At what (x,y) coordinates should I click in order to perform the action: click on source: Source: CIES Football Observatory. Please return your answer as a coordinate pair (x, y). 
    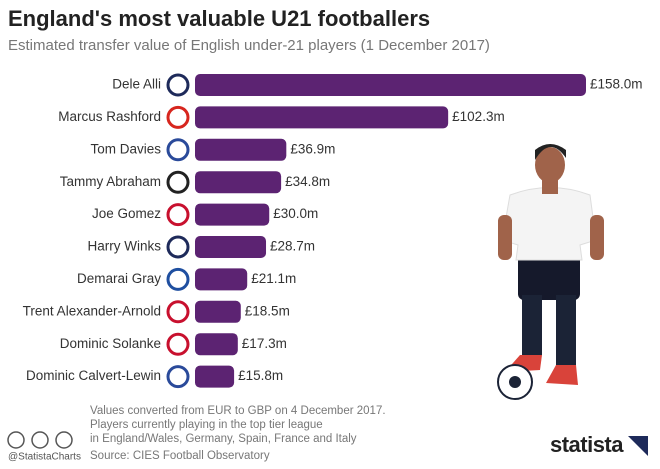
    Looking at the image, I should click on (180, 456).